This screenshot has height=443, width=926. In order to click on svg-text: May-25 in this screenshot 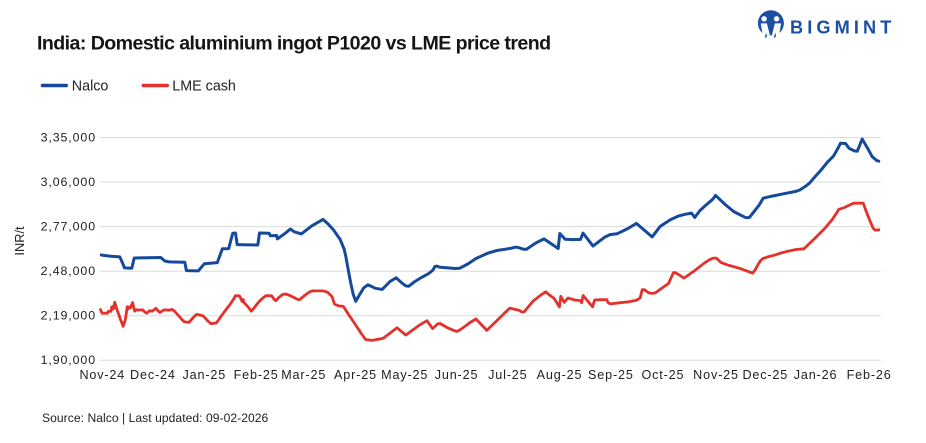, I will do `click(404, 375)`.